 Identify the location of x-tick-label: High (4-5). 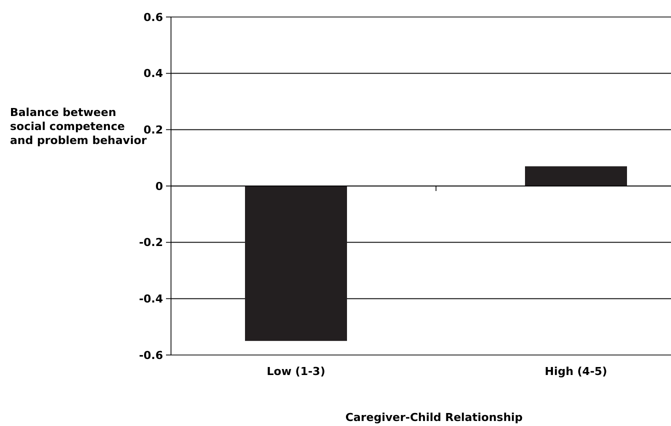
(576, 371).